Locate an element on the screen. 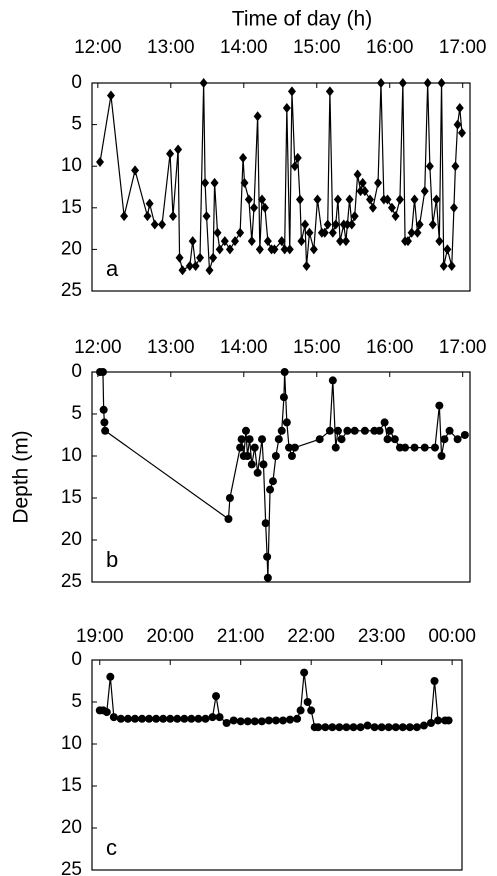  y-tick-label: 5 is located at coordinates (76, 413).